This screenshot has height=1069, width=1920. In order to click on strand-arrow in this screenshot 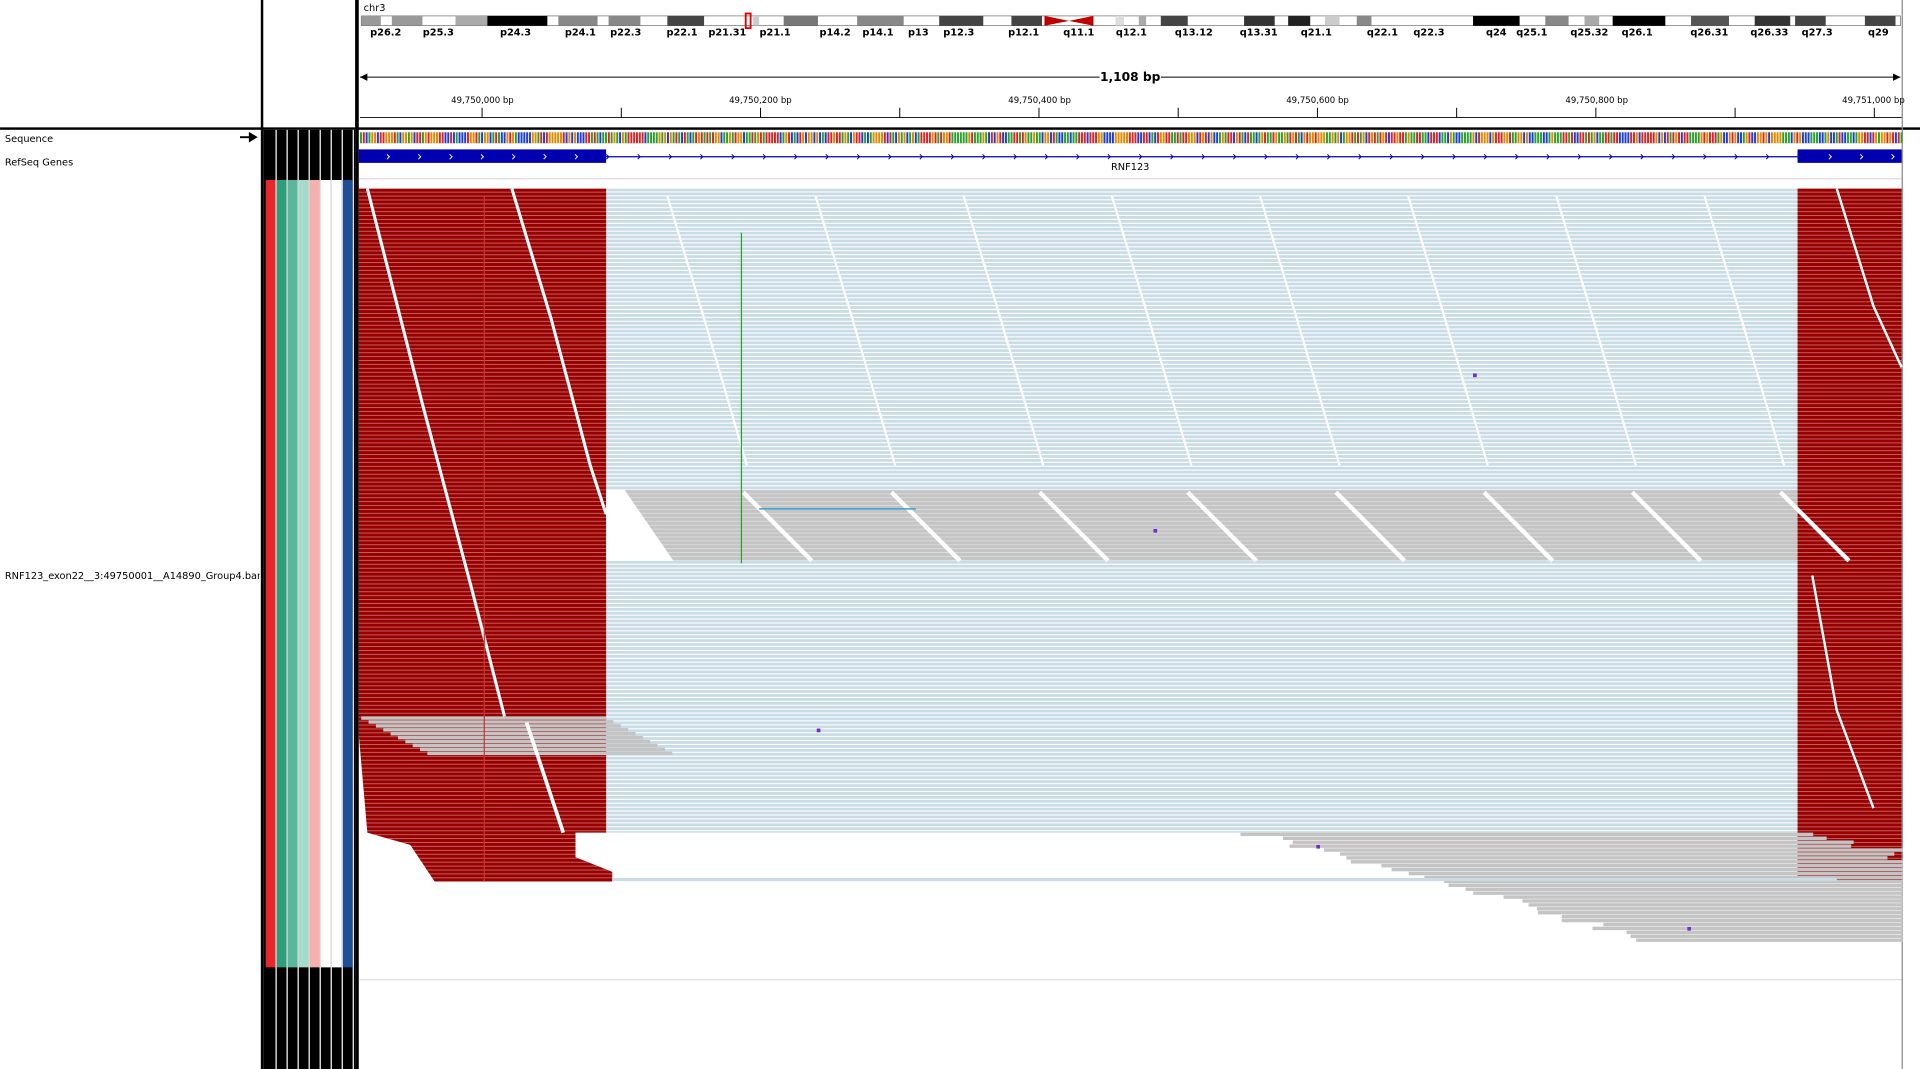, I will do `click(249, 137)`.